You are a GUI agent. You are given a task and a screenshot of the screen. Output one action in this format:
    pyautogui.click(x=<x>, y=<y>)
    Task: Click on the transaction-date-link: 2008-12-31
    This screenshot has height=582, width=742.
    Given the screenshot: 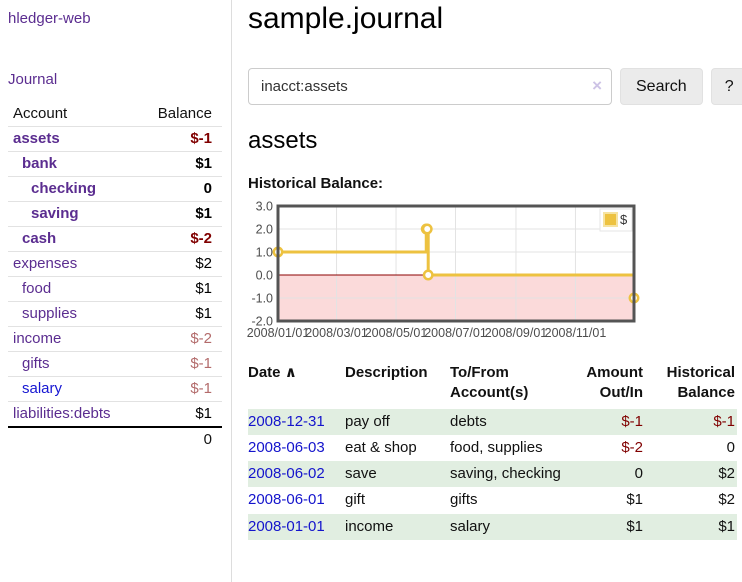 What is the action you would take?
    pyautogui.click(x=286, y=421)
    